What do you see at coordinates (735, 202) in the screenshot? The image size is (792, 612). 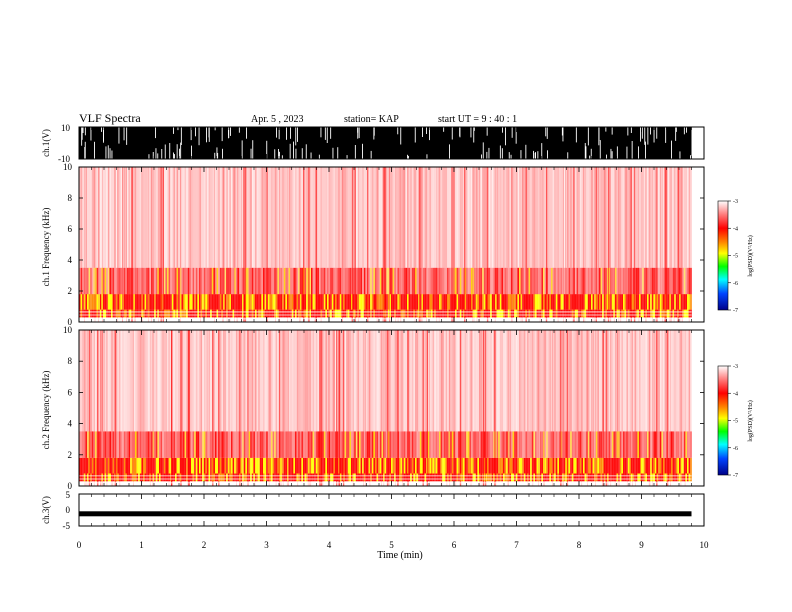 I see `colorbar-tick-label: -3` at bounding box center [735, 202].